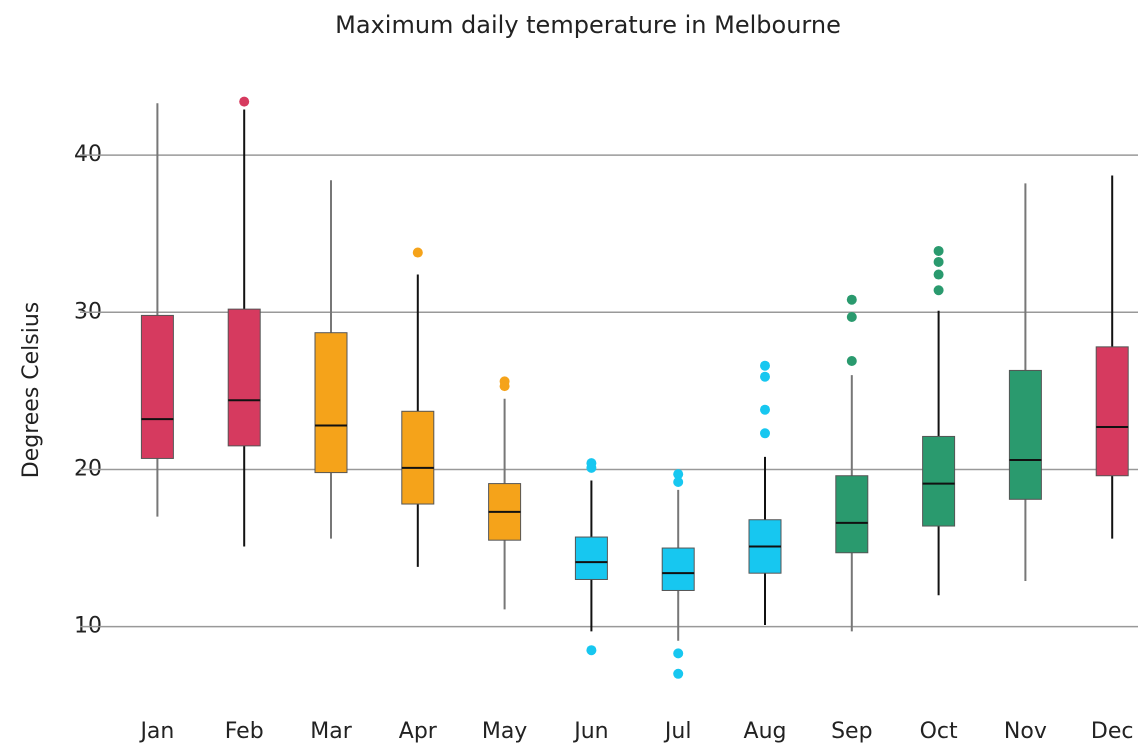  What do you see at coordinates (418, 731) in the screenshot?
I see `x-tick-label: Apr` at bounding box center [418, 731].